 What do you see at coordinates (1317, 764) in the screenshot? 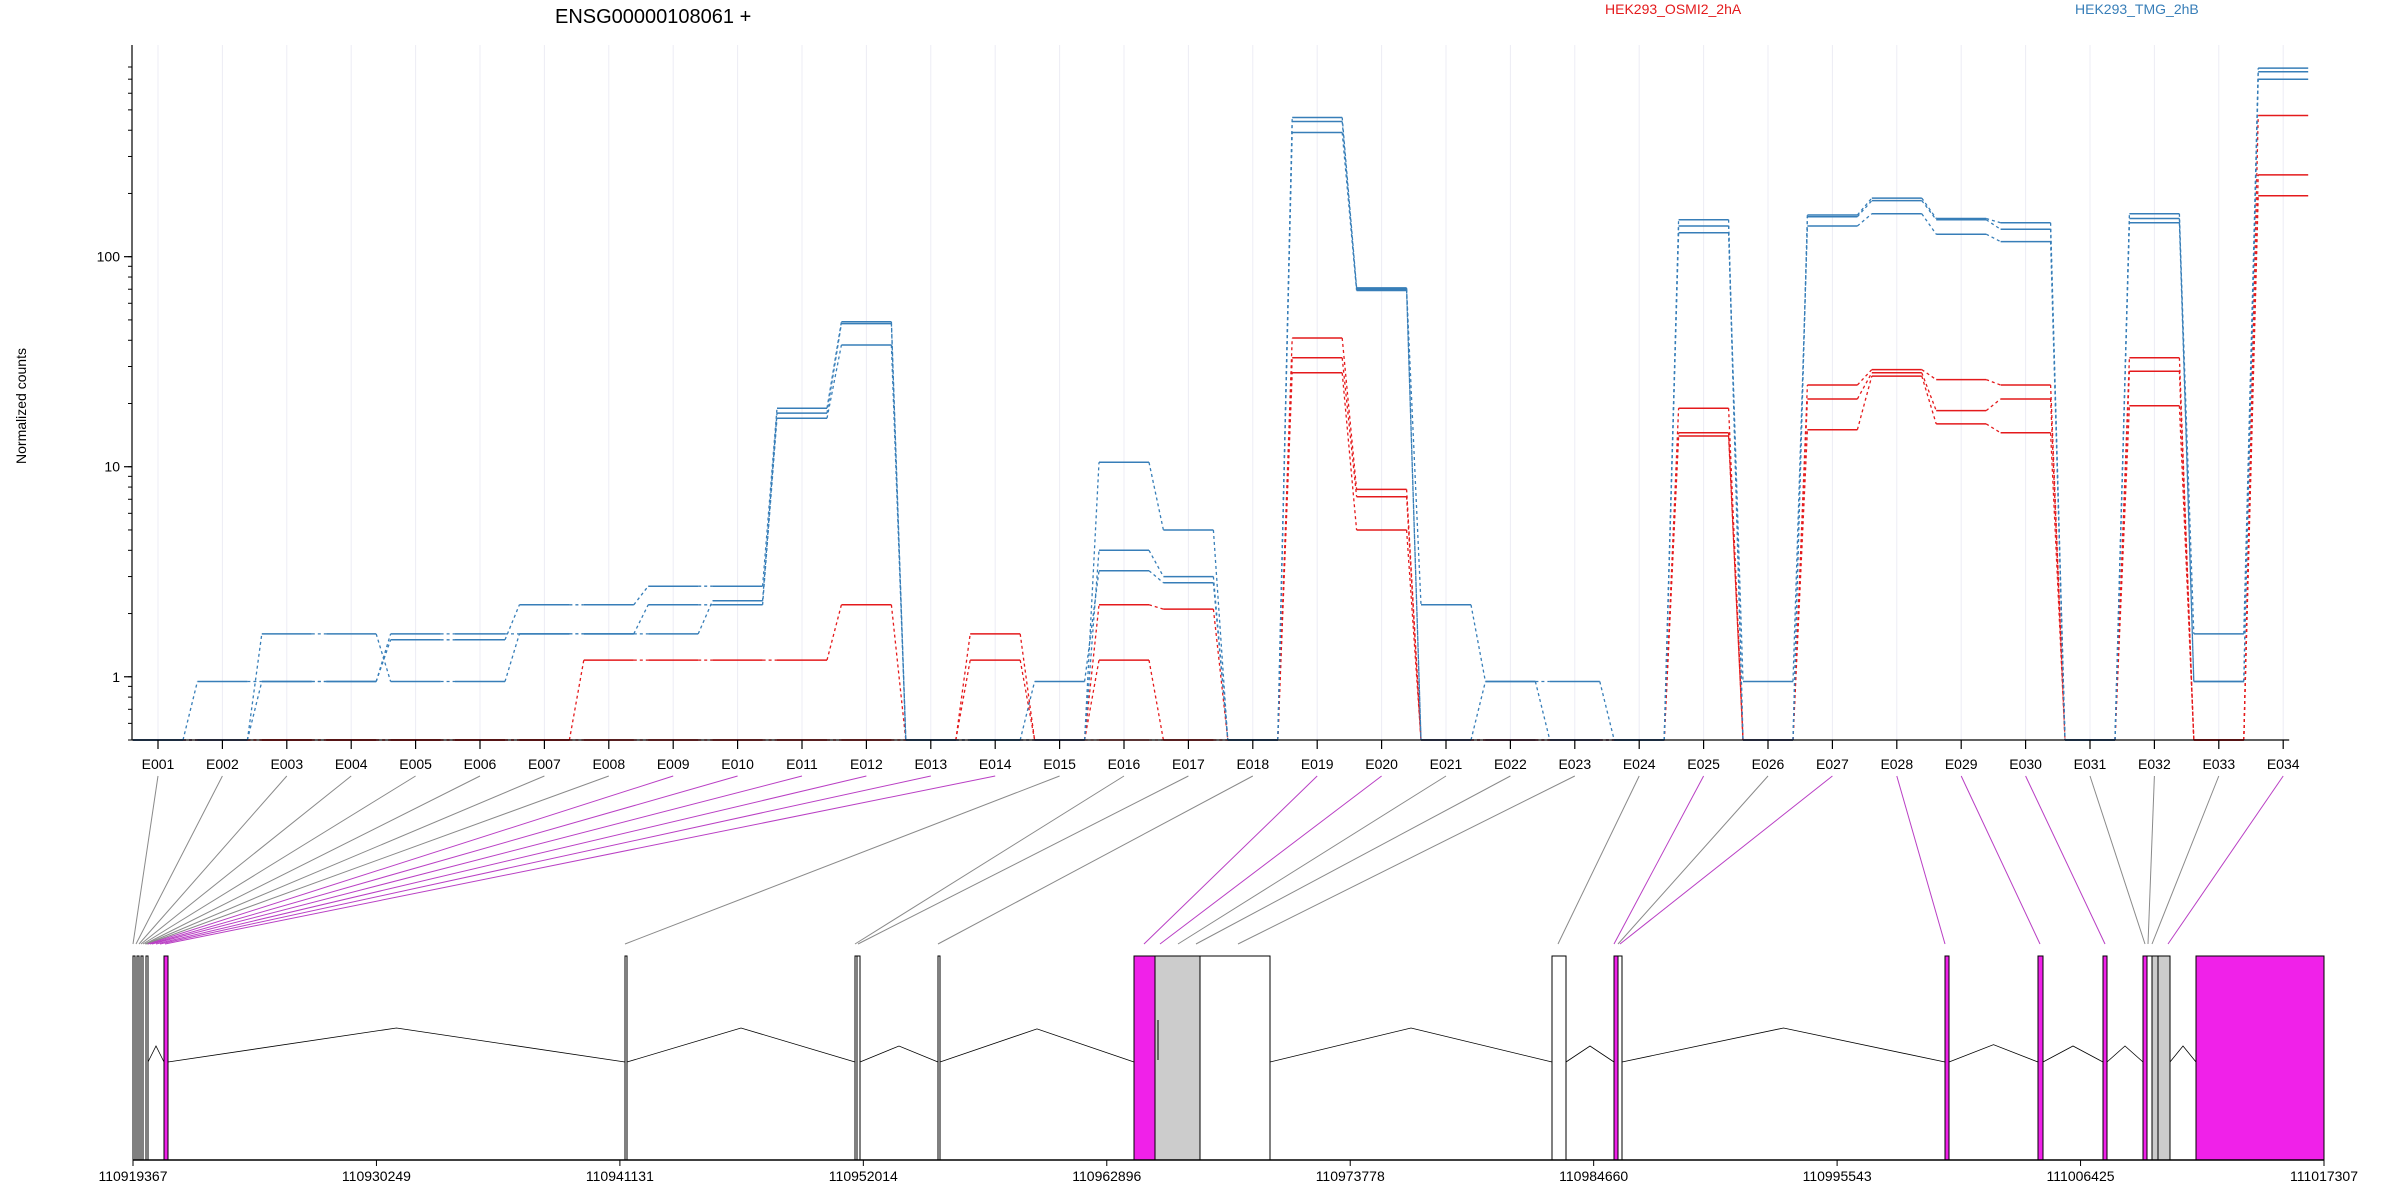
I see `x-tick-label-e019: E019` at bounding box center [1317, 764].